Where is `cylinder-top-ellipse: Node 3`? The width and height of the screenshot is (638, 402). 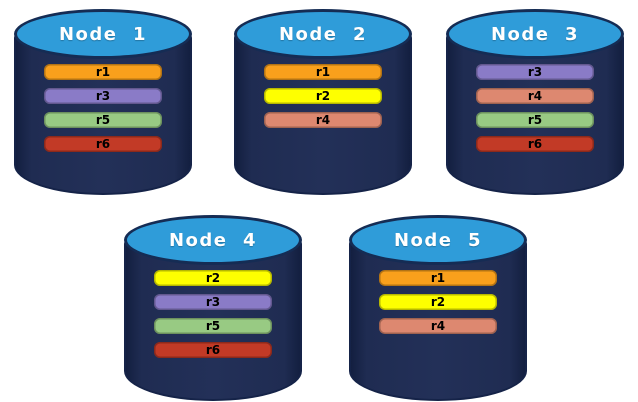
cylinder-top-ellipse: Node 3 is located at coordinates (535, 34).